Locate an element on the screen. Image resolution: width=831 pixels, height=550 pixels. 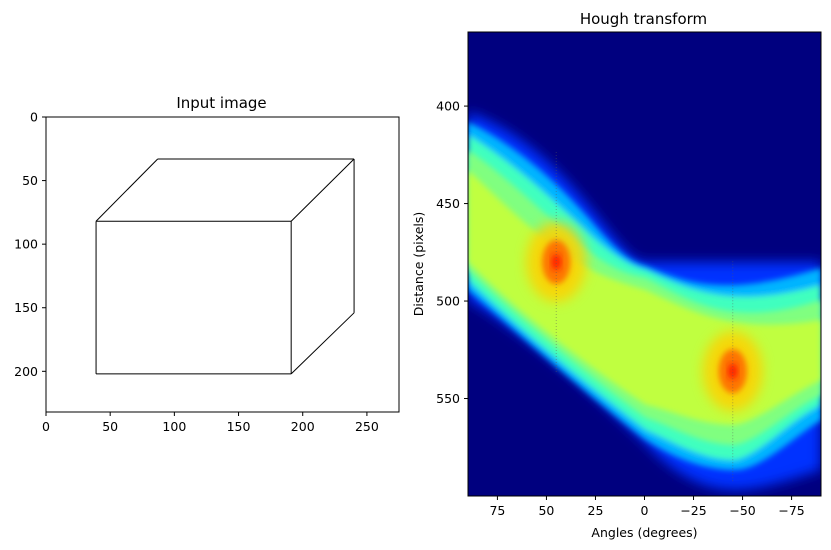
y-tick-label: 450 is located at coordinates (448, 203).